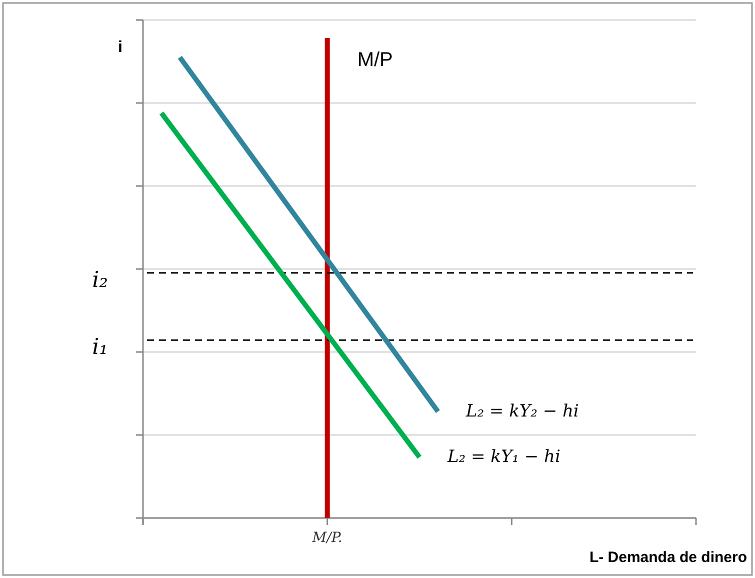 This screenshot has height=578, width=755. Describe the element at coordinates (100, 280) in the screenshot. I see `ref-line-label: i₂` at that location.